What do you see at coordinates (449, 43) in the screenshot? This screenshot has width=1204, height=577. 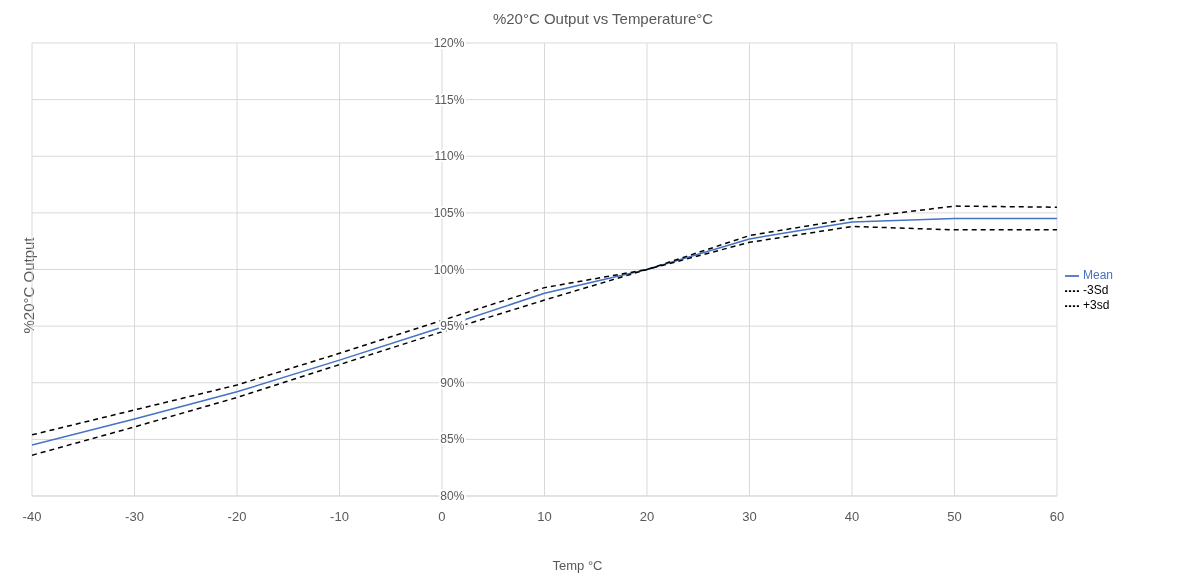 I see `y-tick-label: 120%` at bounding box center [449, 43].